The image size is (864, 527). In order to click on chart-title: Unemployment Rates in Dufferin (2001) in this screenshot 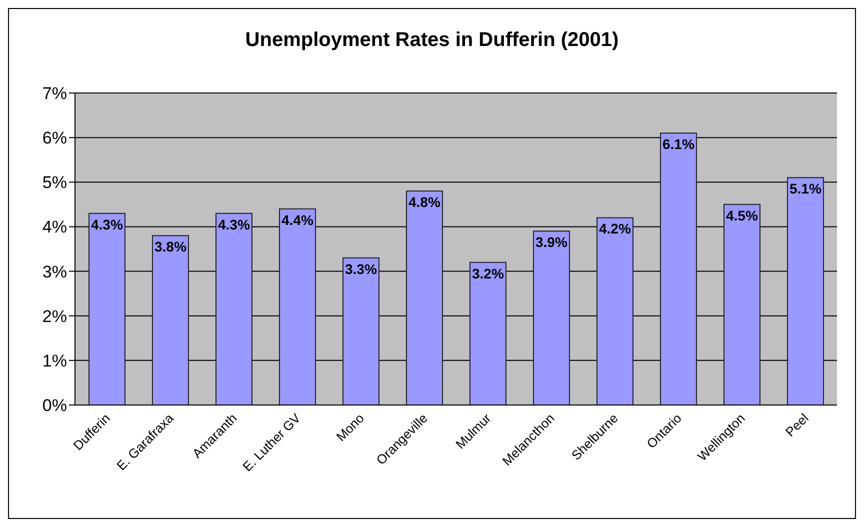, I will do `click(432, 40)`.